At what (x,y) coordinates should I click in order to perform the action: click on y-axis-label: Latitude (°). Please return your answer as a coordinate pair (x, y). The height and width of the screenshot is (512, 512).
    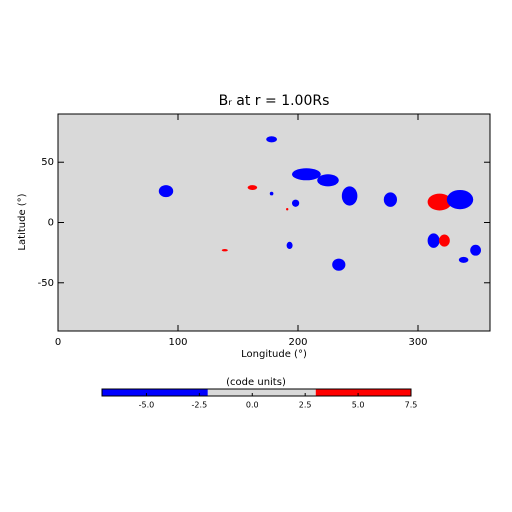
    Looking at the image, I should click on (22, 221).